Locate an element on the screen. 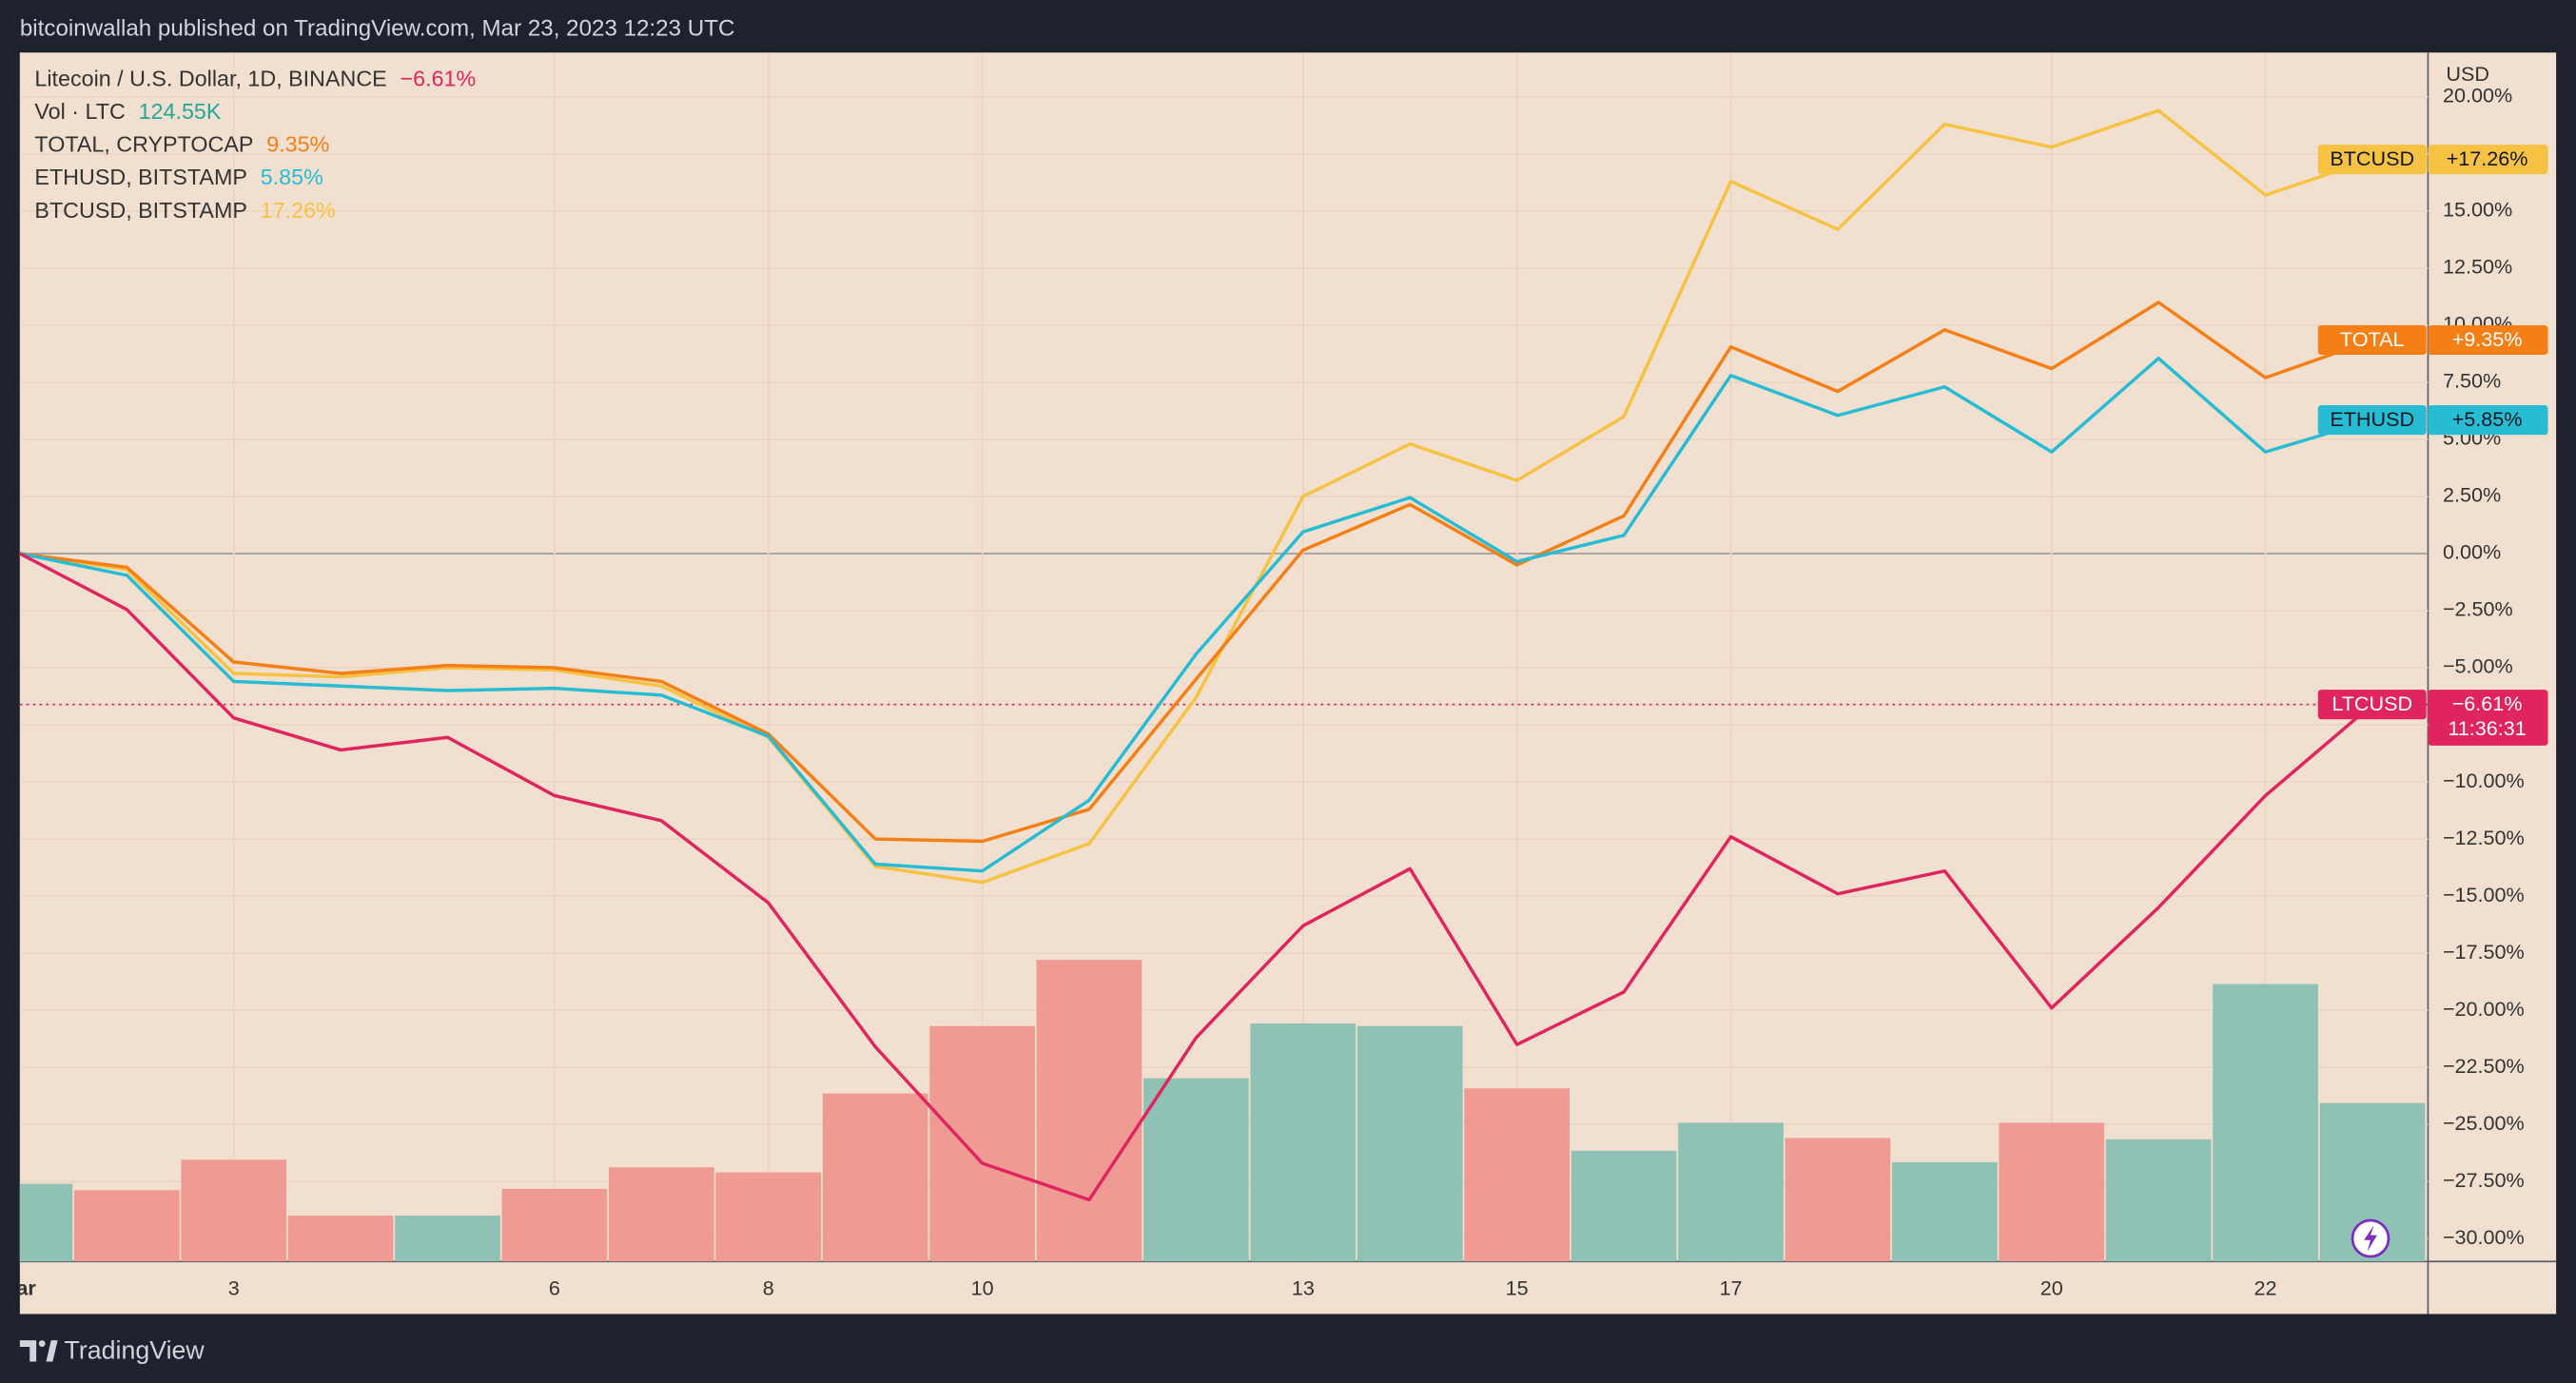  y-tick-label: 15.00% is located at coordinates (2477, 210).